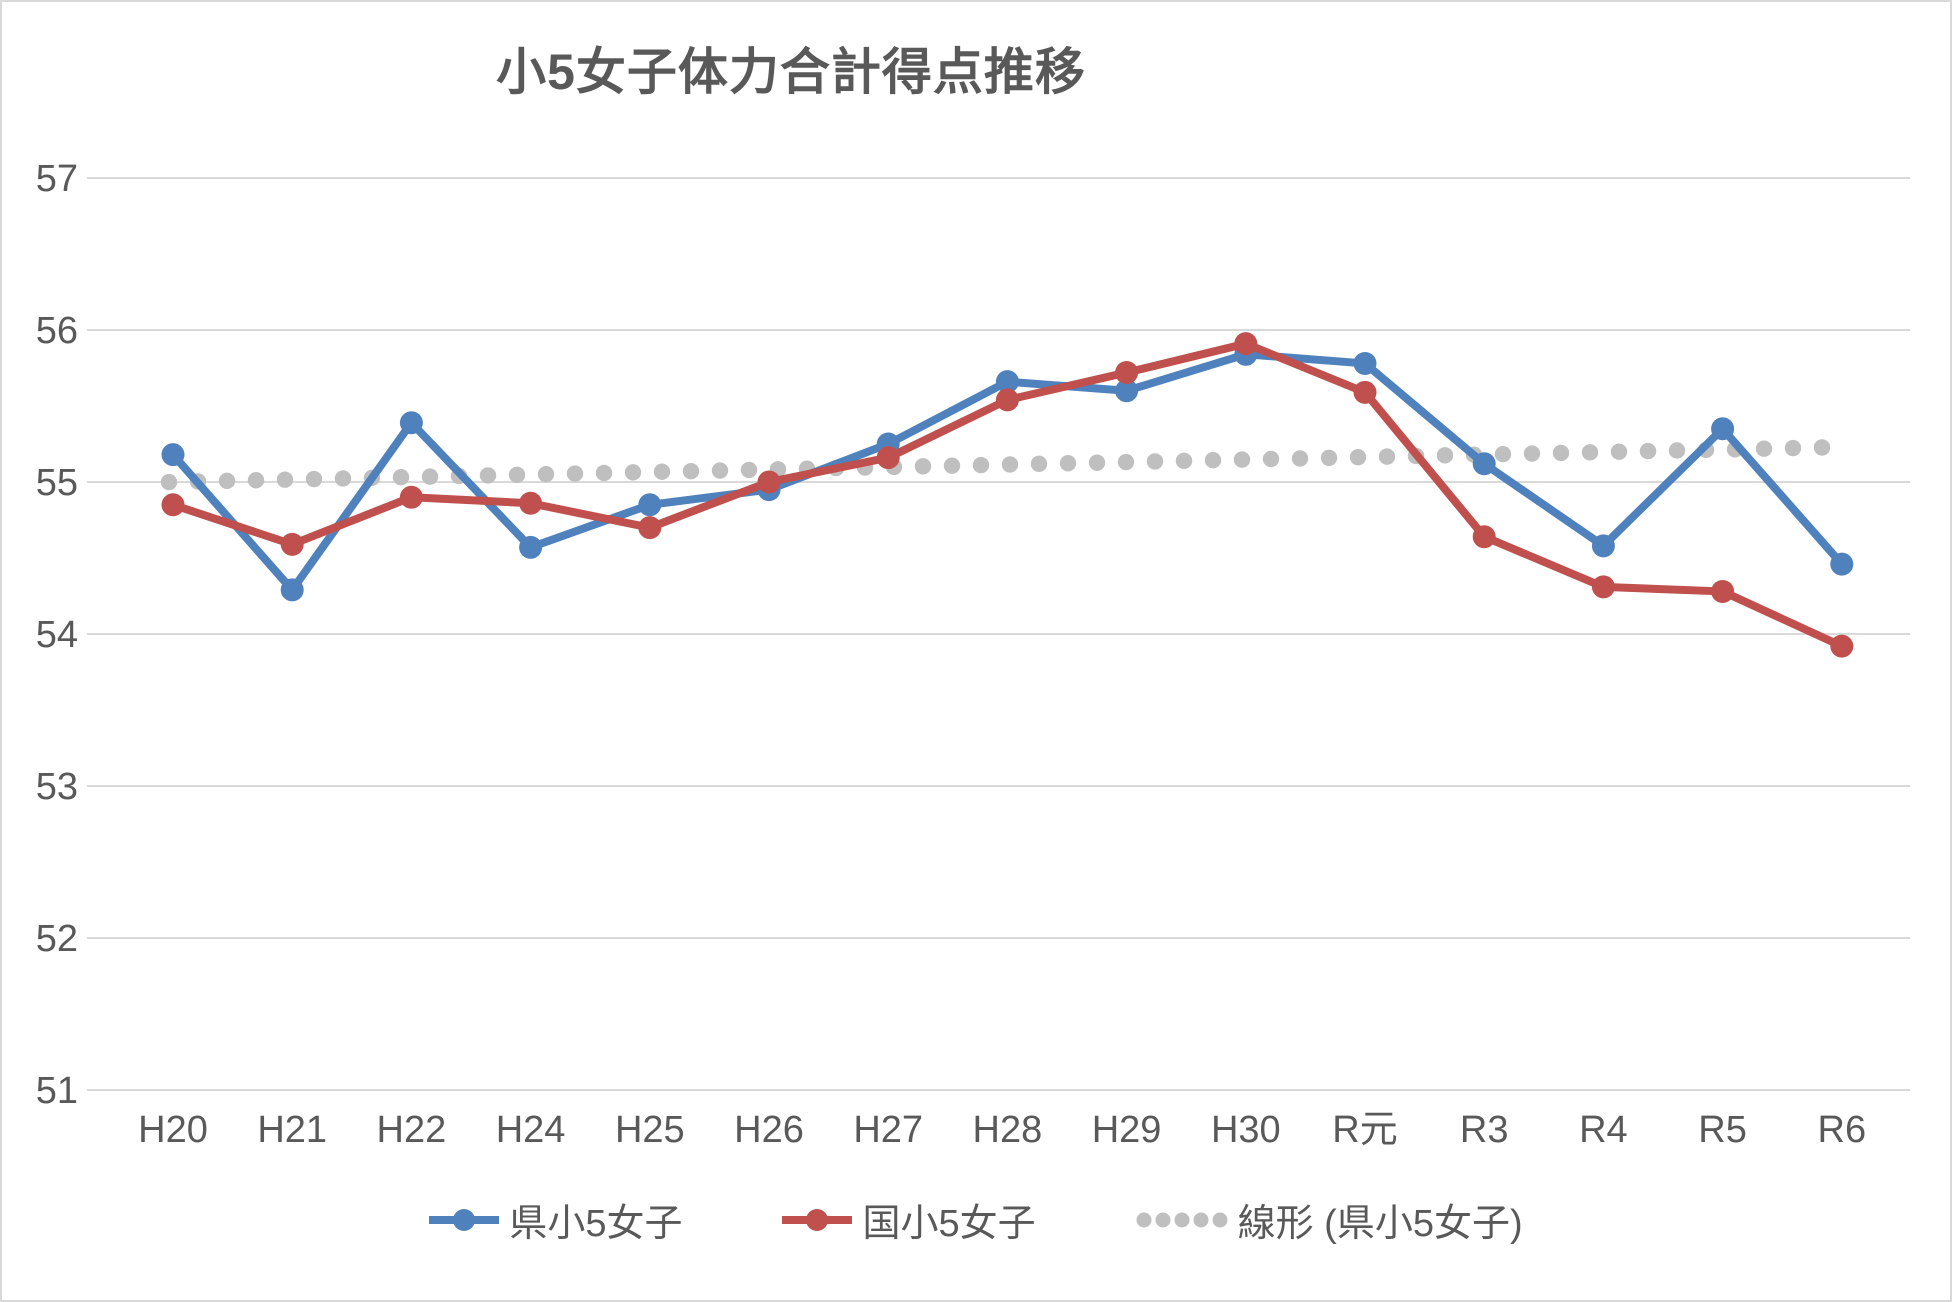  Describe the element at coordinates (57, 787) in the screenshot. I see `y-axis-label: 53` at that location.